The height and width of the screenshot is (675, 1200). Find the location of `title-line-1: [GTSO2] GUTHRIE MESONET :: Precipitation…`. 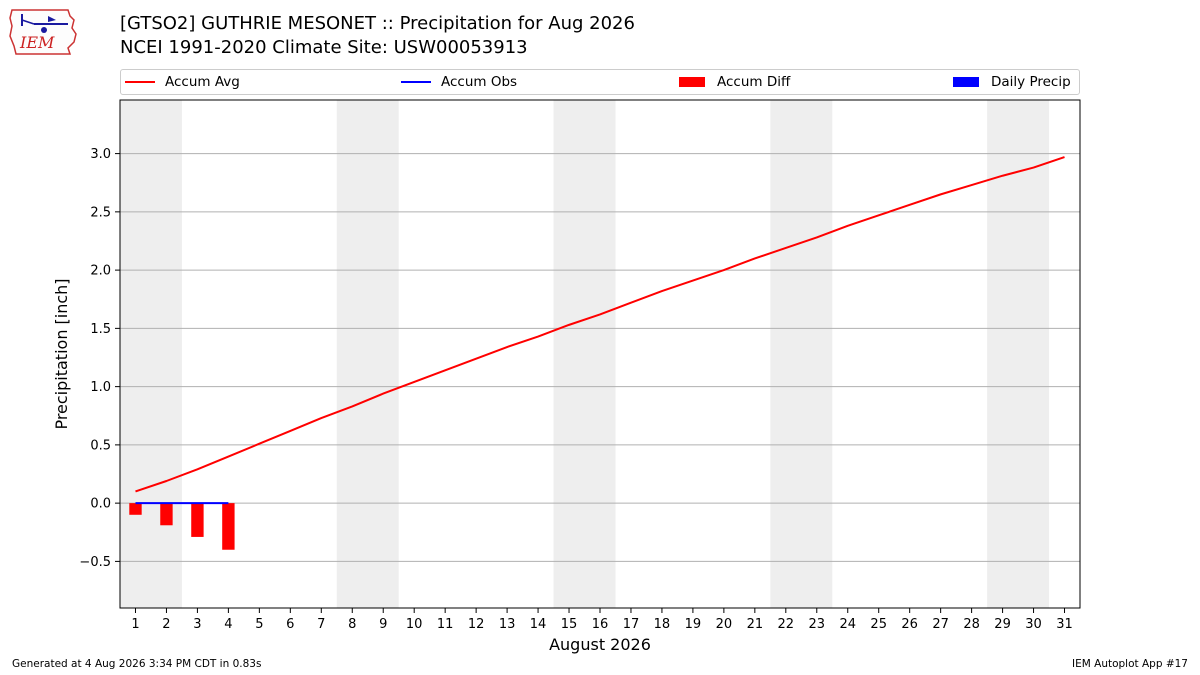

title-line-1: [GTSO2] GUTHRIE MESONET :: Precipitation… is located at coordinates (377, 23).